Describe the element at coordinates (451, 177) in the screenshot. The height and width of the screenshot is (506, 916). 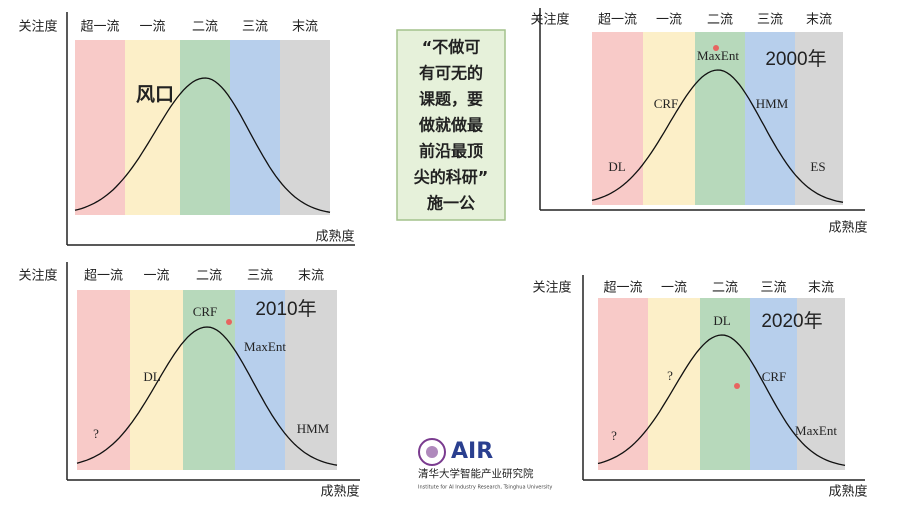
I see `quote-line: 尖的科研”` at that location.